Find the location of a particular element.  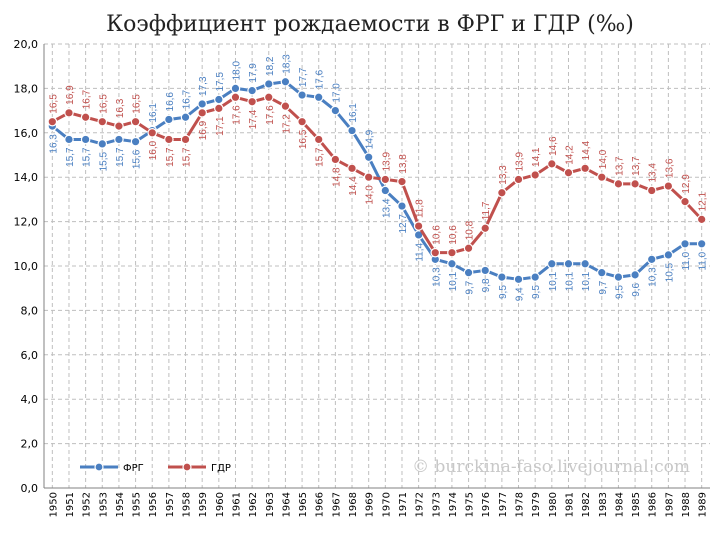

data-label-frg: 18,2 is located at coordinates (270, 66).